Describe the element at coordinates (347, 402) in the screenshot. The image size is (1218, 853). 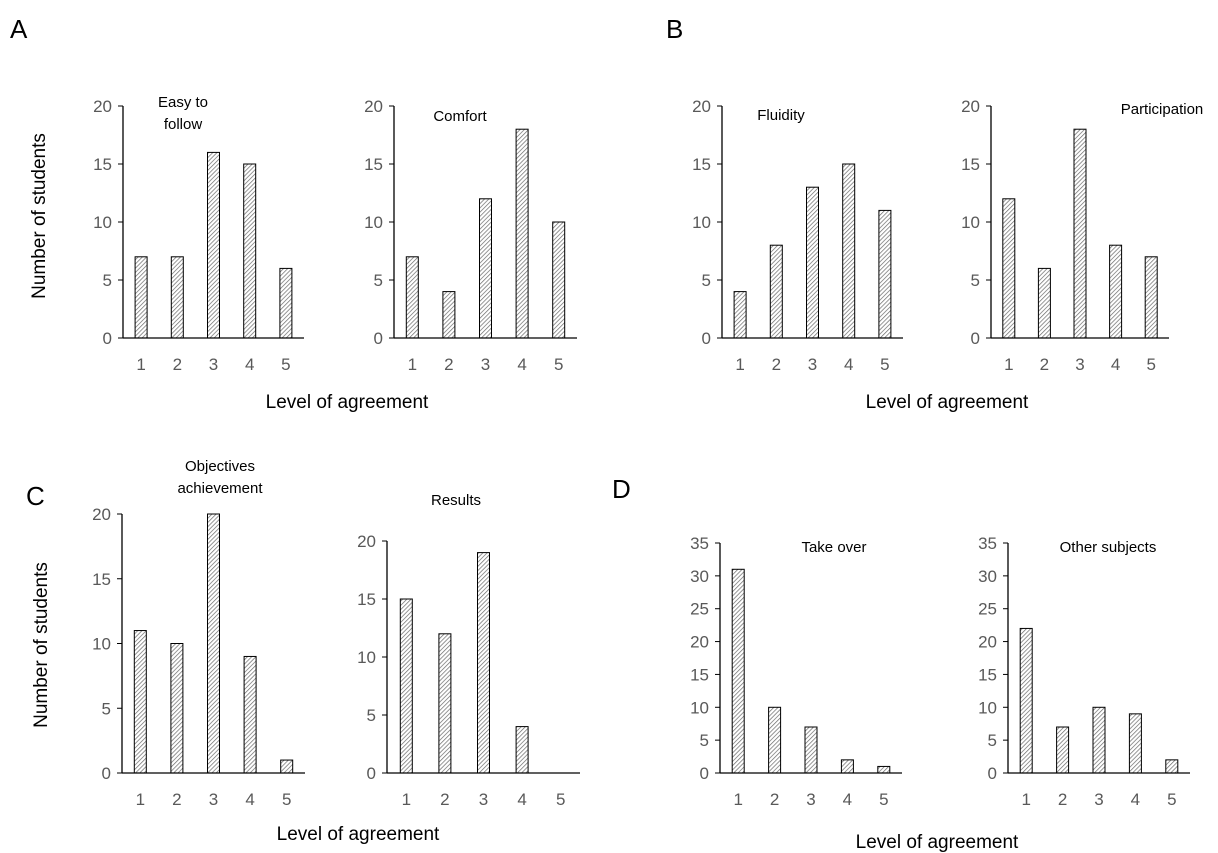
I see `x-axis-title-a: Level of agreement` at that location.